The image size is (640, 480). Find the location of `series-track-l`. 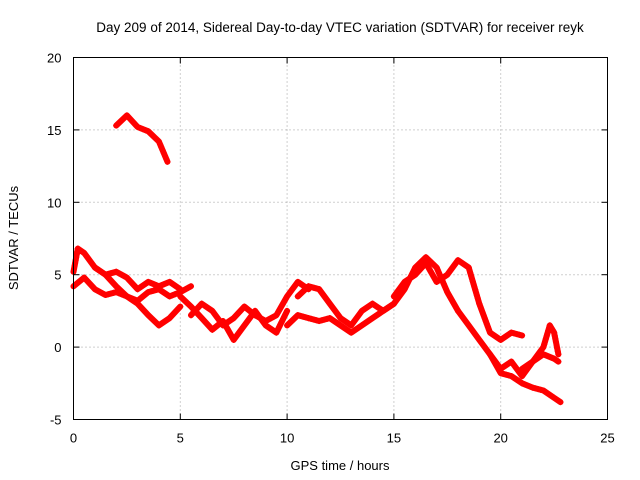

series-track-l is located at coordinates (540, 347).